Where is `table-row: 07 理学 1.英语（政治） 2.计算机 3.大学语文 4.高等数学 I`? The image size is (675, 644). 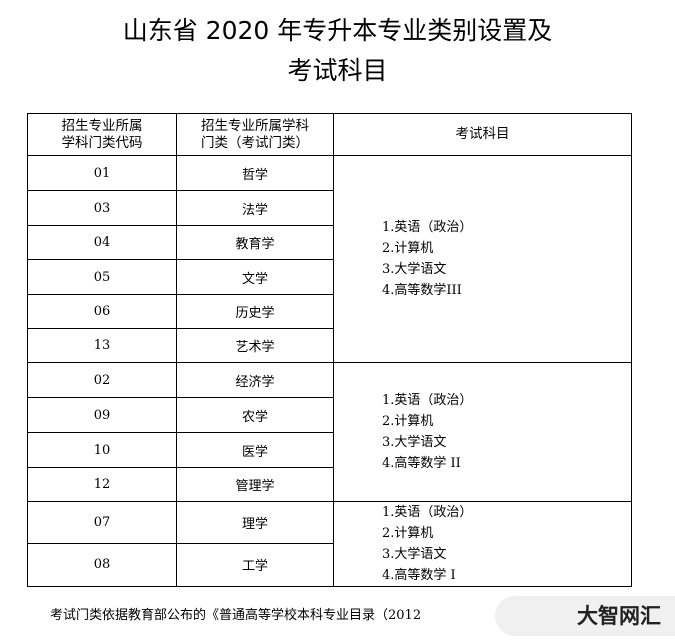 table-row: 07 理学 1.英语（政治） 2.计算机 3.大学语文 4.高等数学 I is located at coordinates (329, 544).